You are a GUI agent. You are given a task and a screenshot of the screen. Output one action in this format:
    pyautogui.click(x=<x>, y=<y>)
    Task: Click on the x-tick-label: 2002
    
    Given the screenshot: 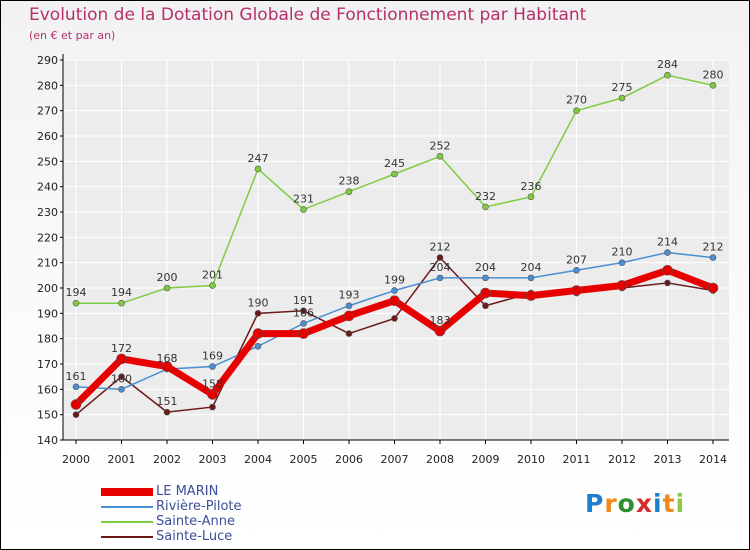 What is the action you would take?
    pyautogui.click(x=167, y=459)
    